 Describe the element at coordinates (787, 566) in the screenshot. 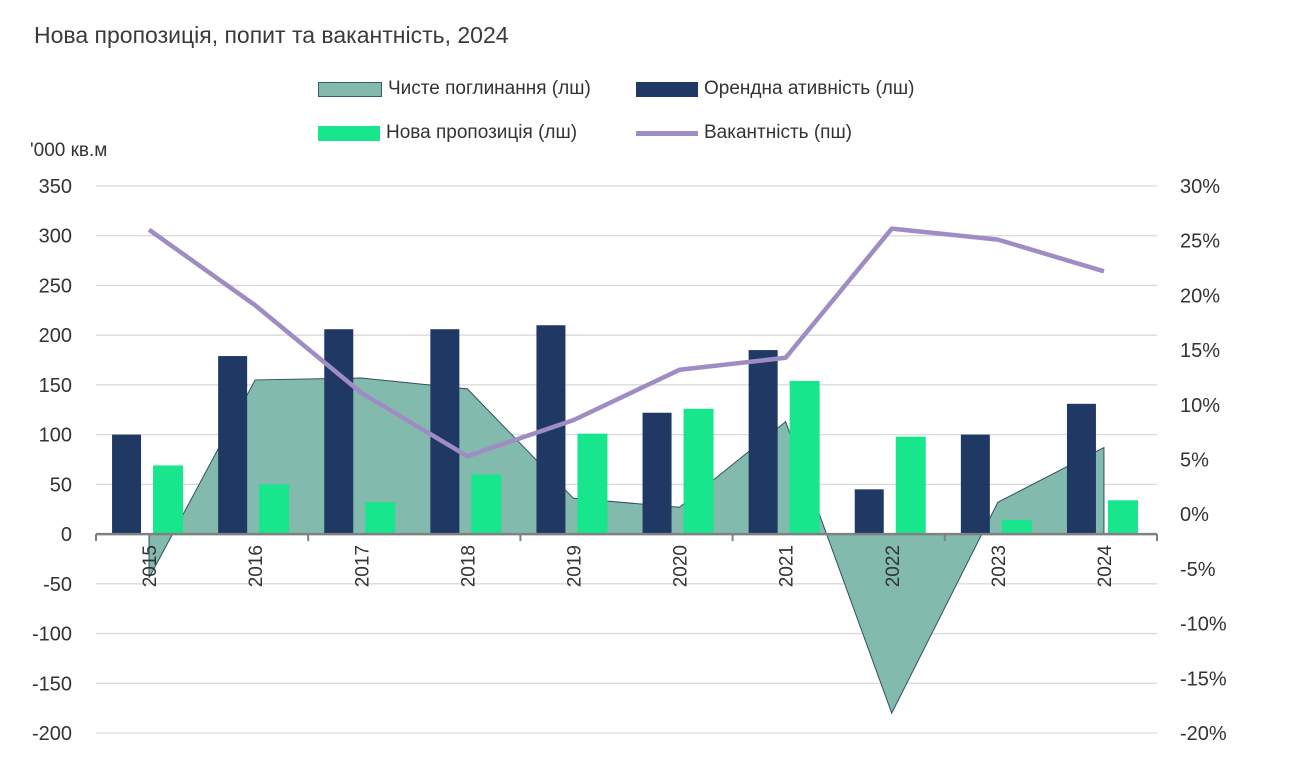

I see `x-tick-label: 2021` at that location.